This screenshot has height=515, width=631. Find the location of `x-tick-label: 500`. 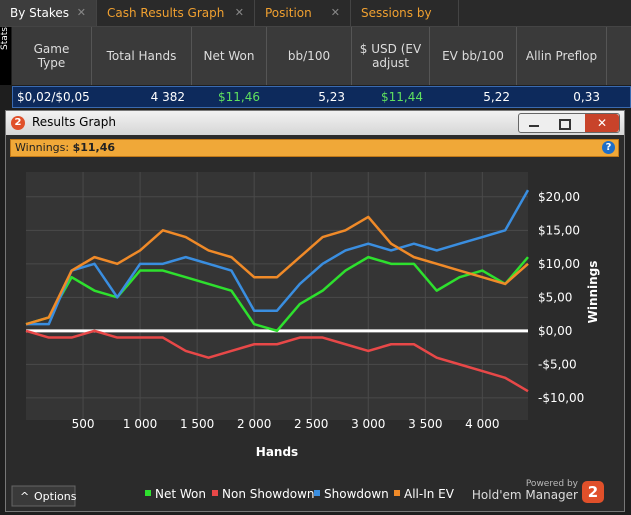

x-tick-label: 500 is located at coordinates (83, 424).